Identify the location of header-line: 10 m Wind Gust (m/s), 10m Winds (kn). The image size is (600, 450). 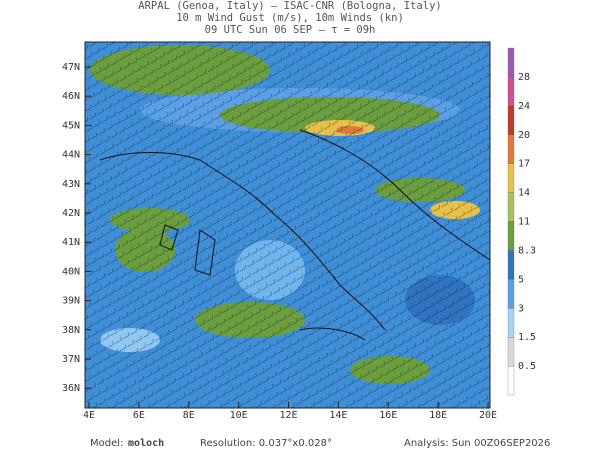
(290, 18).